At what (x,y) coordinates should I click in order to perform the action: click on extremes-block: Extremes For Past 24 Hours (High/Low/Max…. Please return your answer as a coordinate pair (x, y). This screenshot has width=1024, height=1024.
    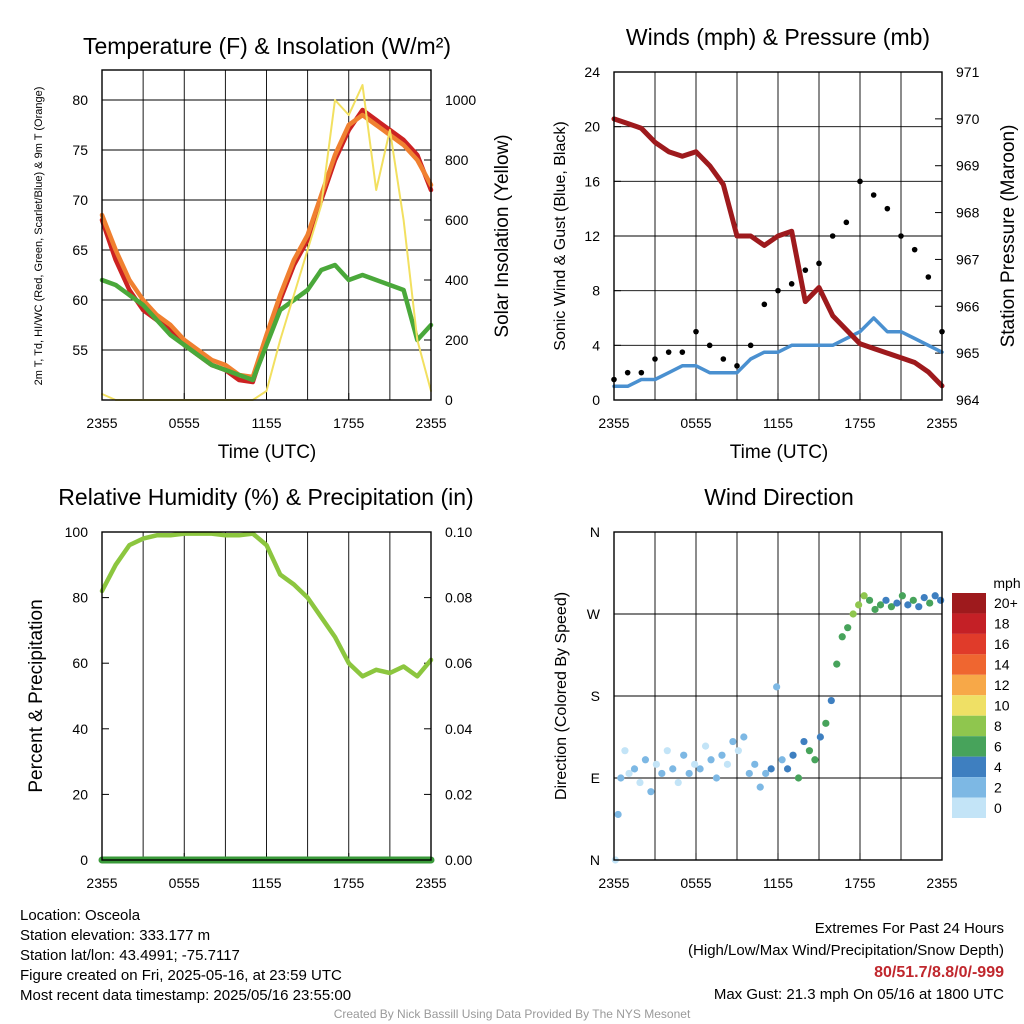
    Looking at the image, I should click on (846, 962).